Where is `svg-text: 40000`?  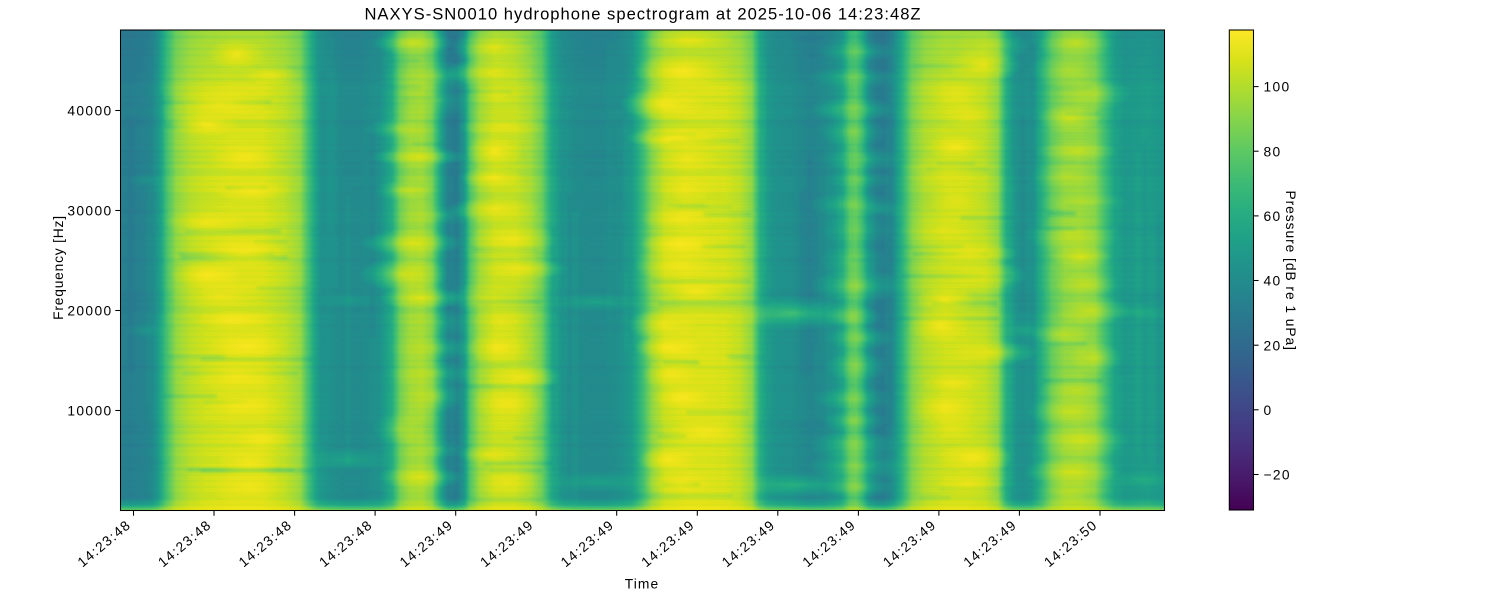
svg-text: 40000 is located at coordinates (89, 111).